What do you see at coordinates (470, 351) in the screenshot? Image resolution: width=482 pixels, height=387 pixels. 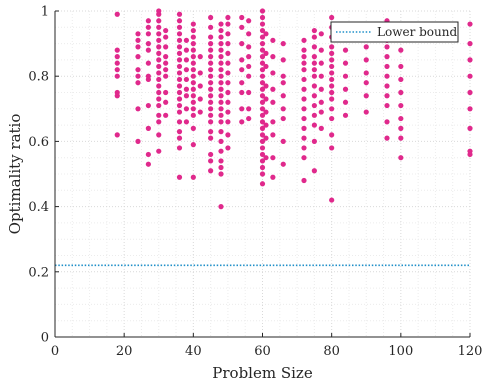 I see `x-tick-label: 120` at bounding box center [470, 351].